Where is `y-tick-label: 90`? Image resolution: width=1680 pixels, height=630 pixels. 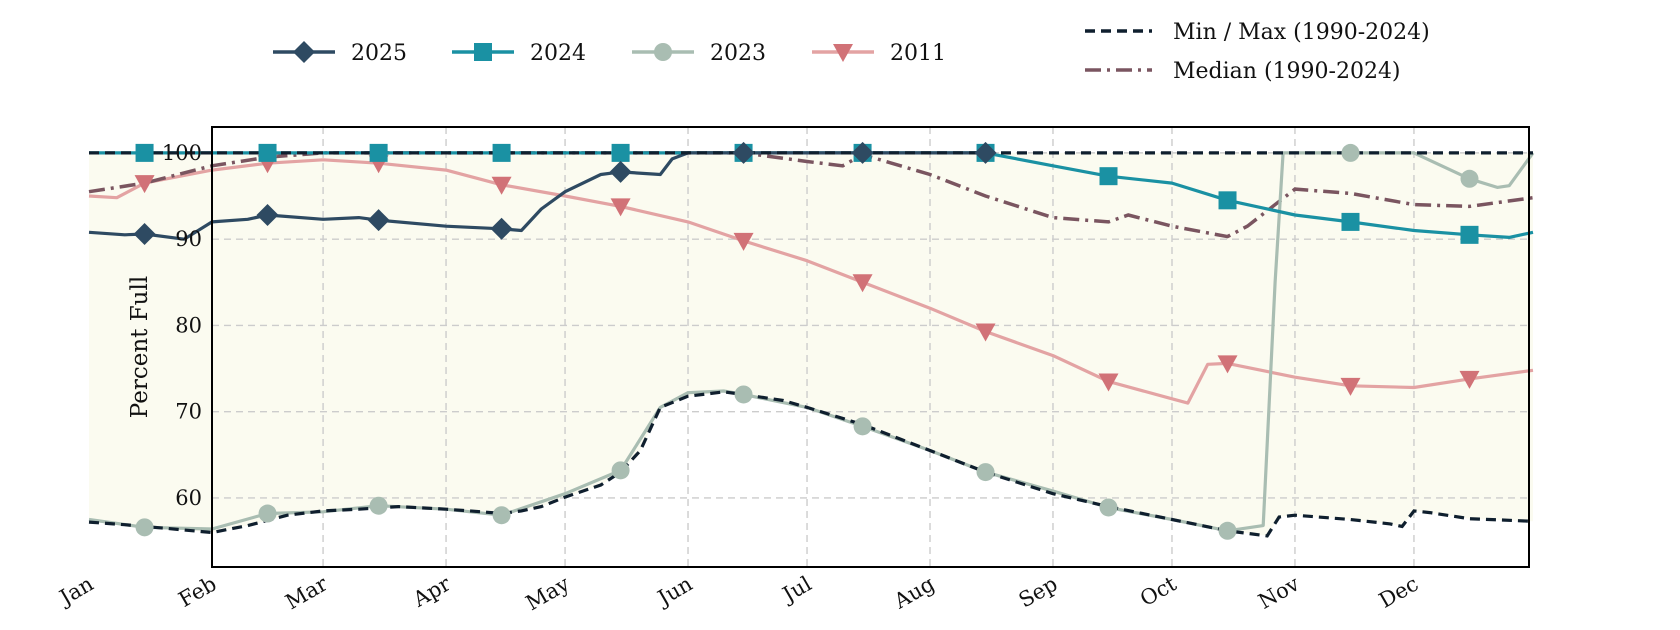 y-tick-label: 90 is located at coordinates (188, 239).